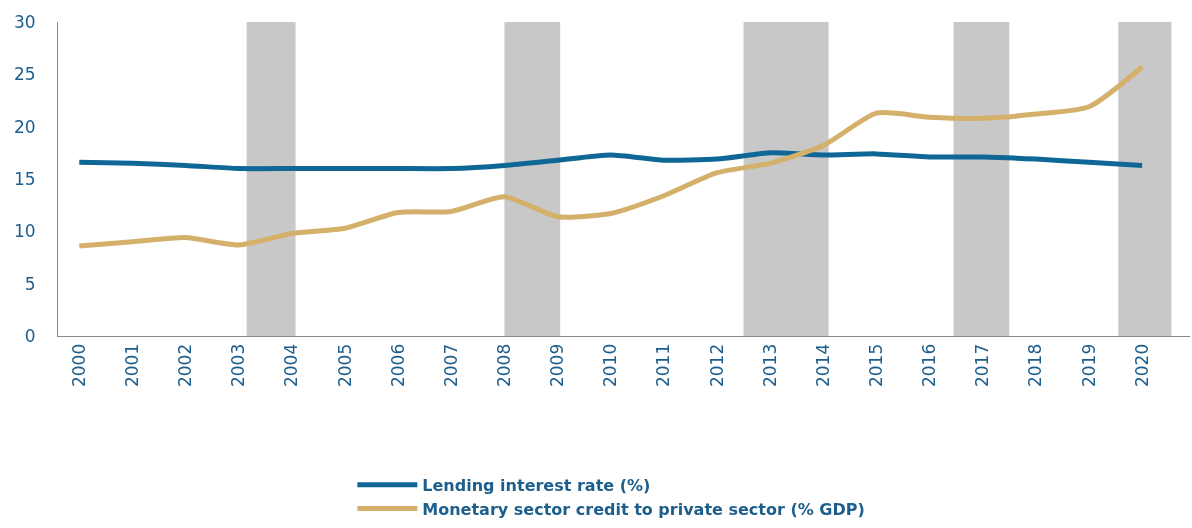  What do you see at coordinates (291, 365) in the screenshot?
I see `x-tick-label: 2004` at bounding box center [291, 365].